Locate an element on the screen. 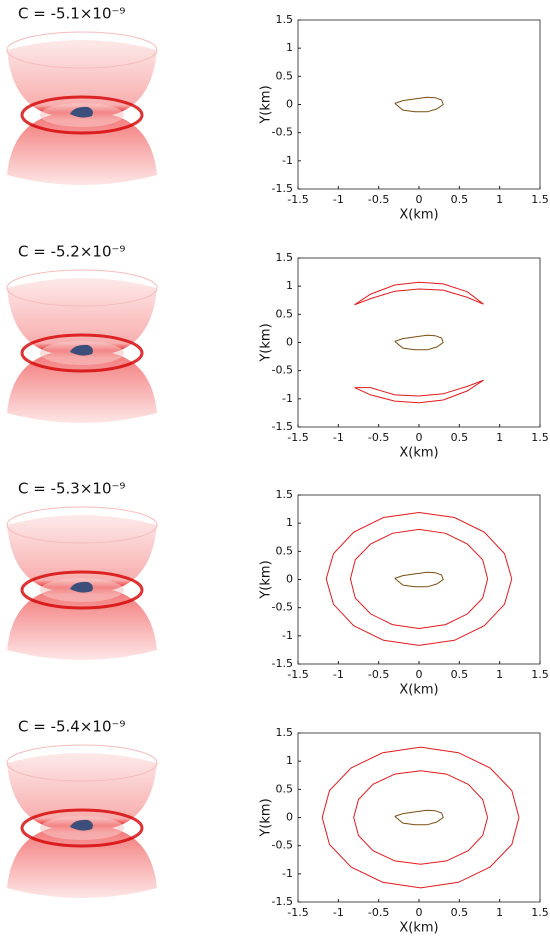 The width and height of the screenshot is (550, 948). panel-label: C = -5.3×10⁻⁹ is located at coordinates (71, 489).